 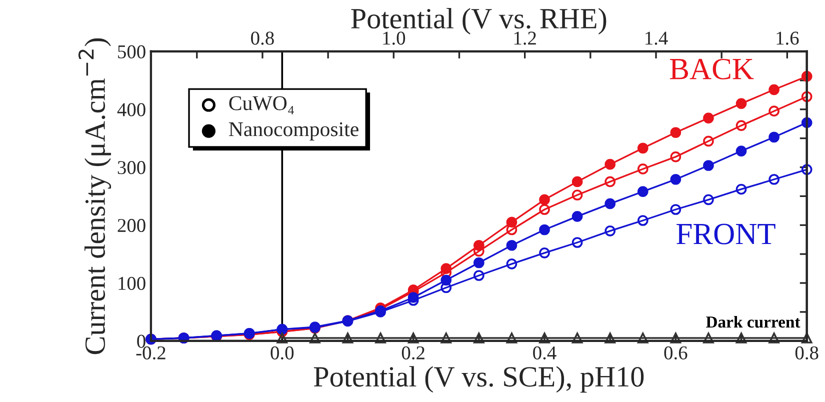 What do you see at coordinates (525, 38) in the screenshot?
I see `x2-tick-label: 1.2` at bounding box center [525, 38].